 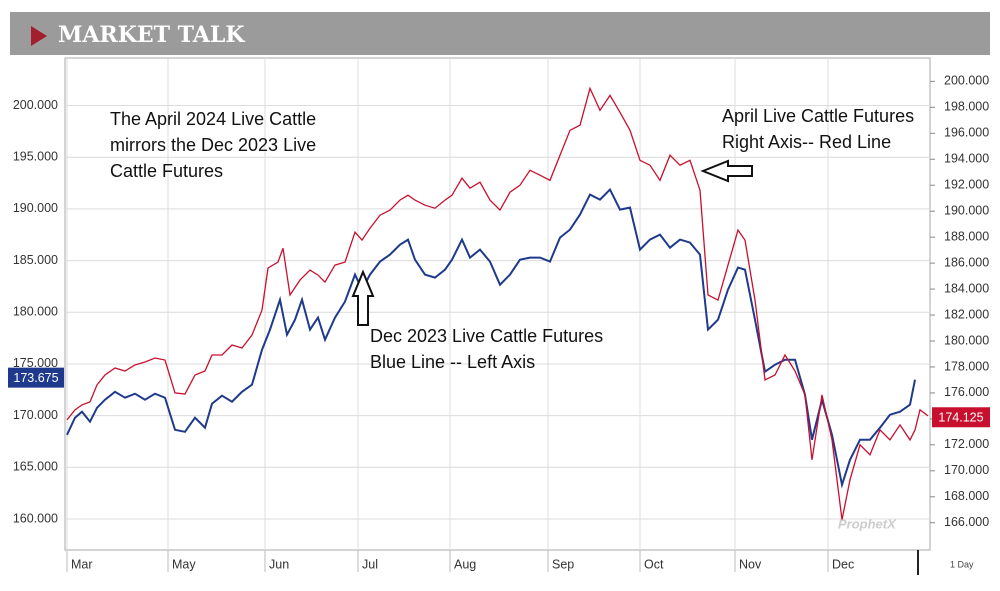 I want to click on interval-label: 1 Day, so click(x=962, y=564).